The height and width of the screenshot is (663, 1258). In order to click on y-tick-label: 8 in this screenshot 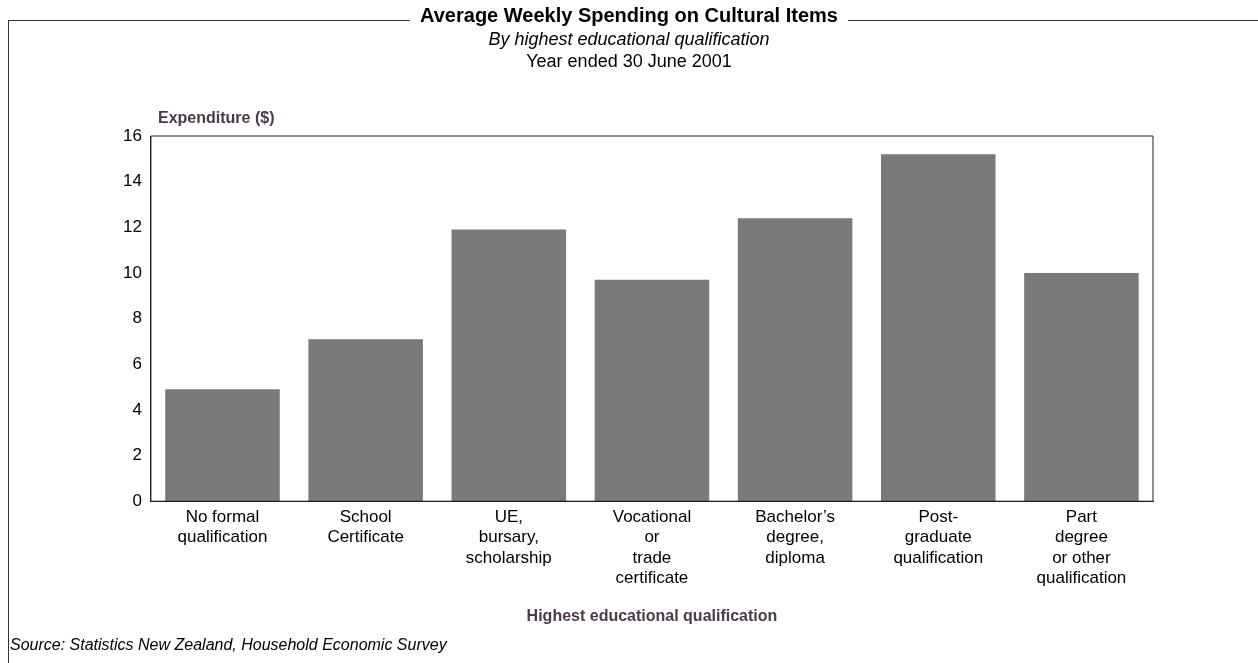, I will do `click(137, 318)`.